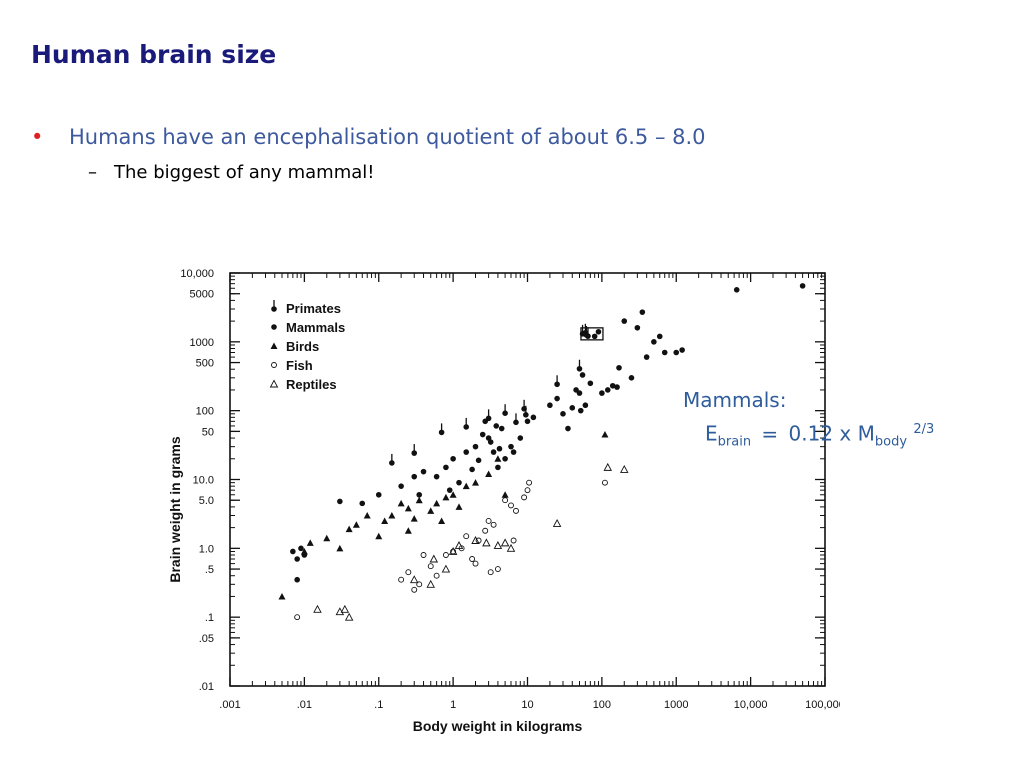  What do you see at coordinates (315, 327) in the screenshot?
I see `legend-label-mammals: Mammals` at bounding box center [315, 327].